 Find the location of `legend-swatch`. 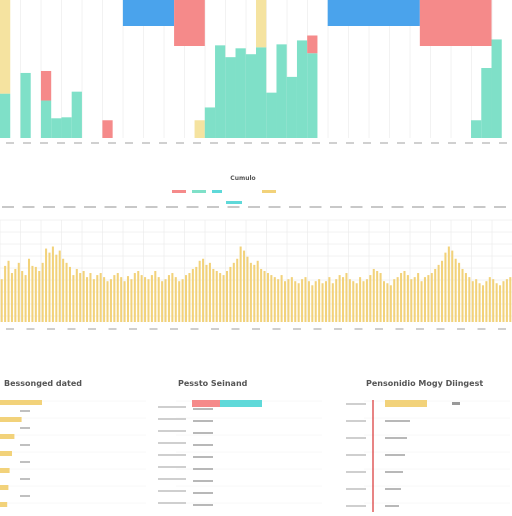

legend-swatch is located at coordinates (217, 191).